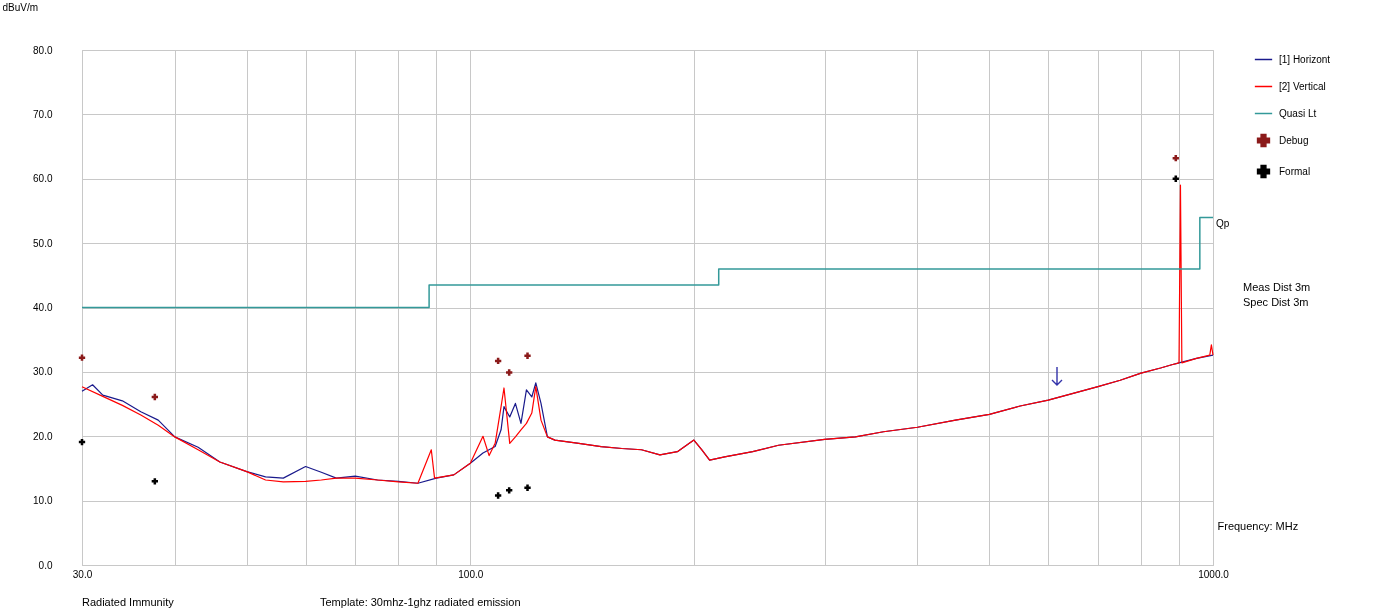 Image resolution: width=1388 pixels, height=613 pixels. Describe the element at coordinates (43, 501) in the screenshot. I see `y-tick-label: 10.0` at that location.